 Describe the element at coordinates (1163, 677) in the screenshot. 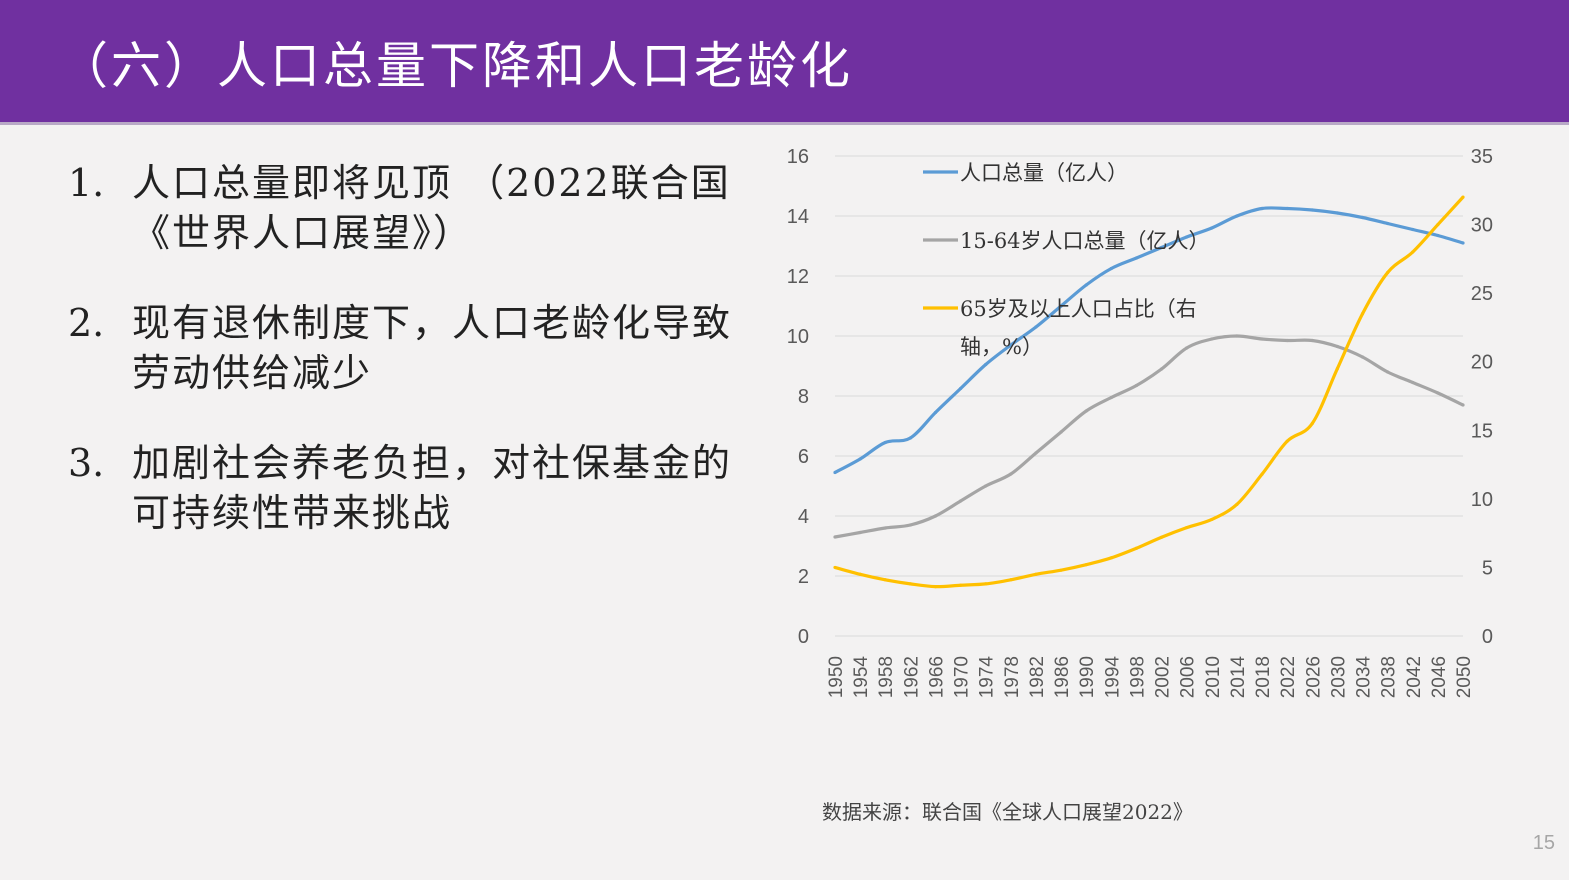

I see `x-axis-tick-label: 2002` at that location.